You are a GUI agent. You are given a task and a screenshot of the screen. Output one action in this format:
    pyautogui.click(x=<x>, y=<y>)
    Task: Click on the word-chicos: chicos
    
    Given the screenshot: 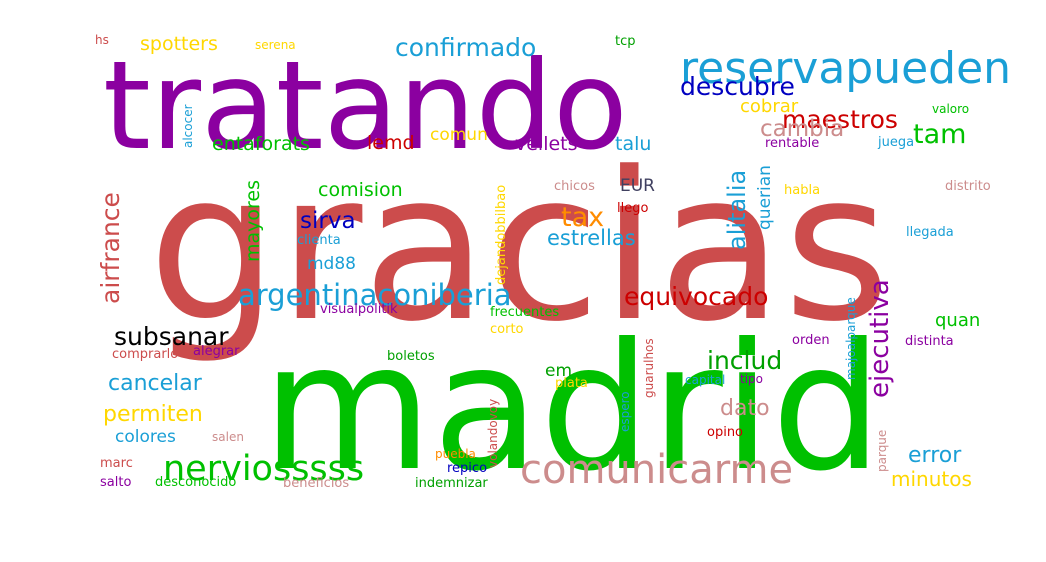 What is the action you would take?
    pyautogui.click(x=574, y=186)
    